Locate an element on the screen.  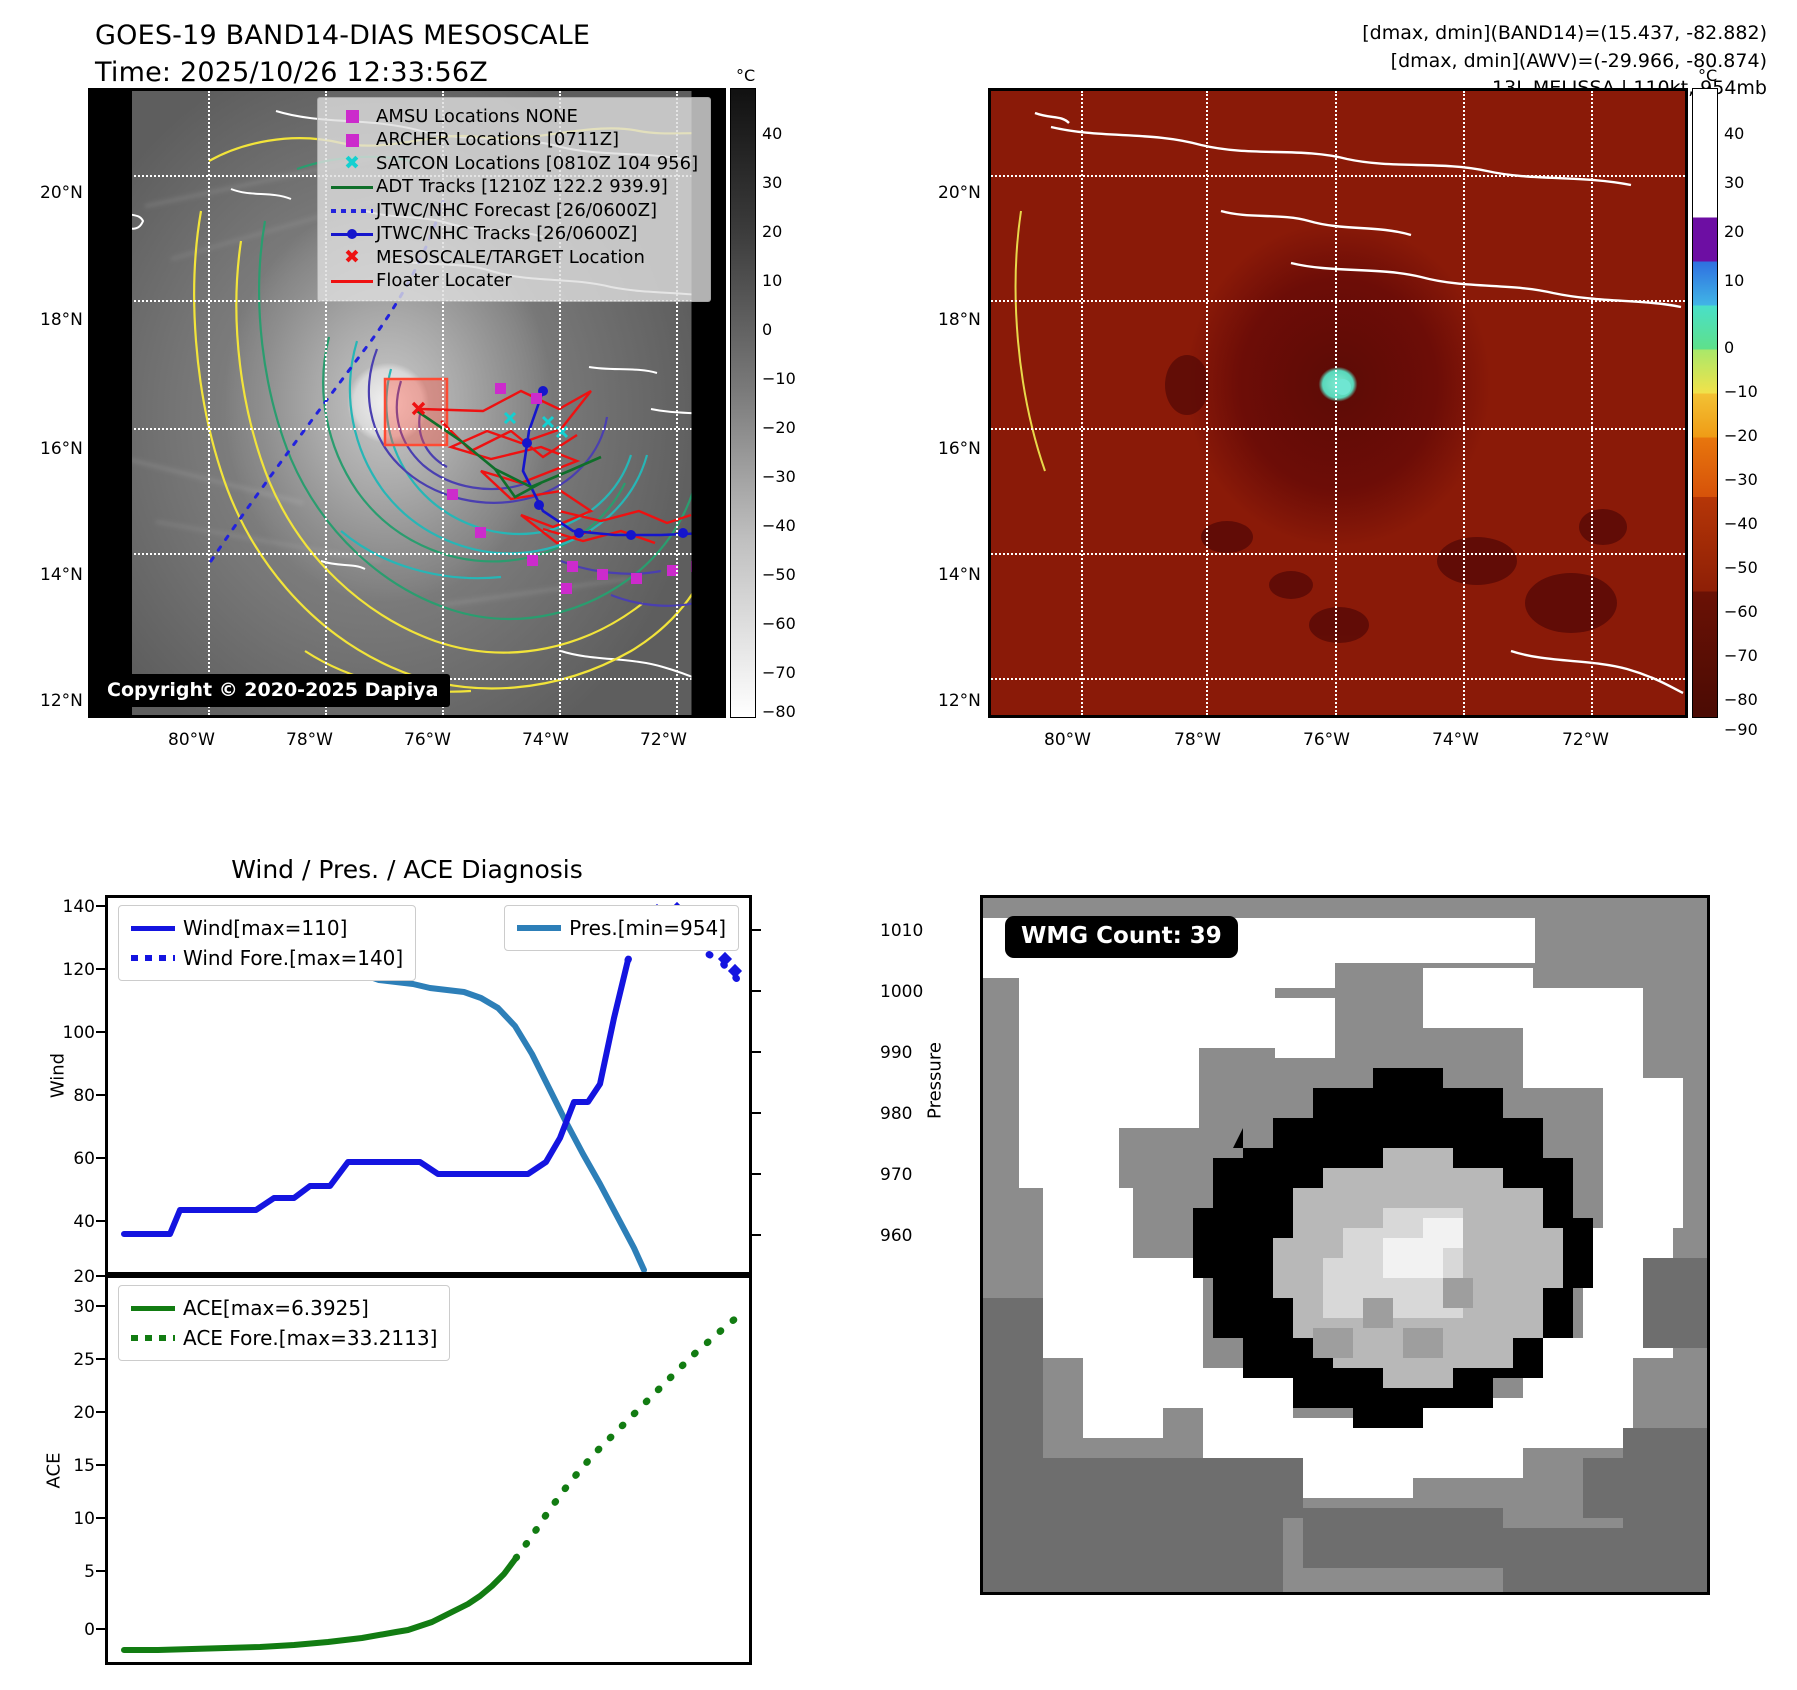
legend-item-ace: ACE[max=6.3925] is located at coordinates (284, 1308).